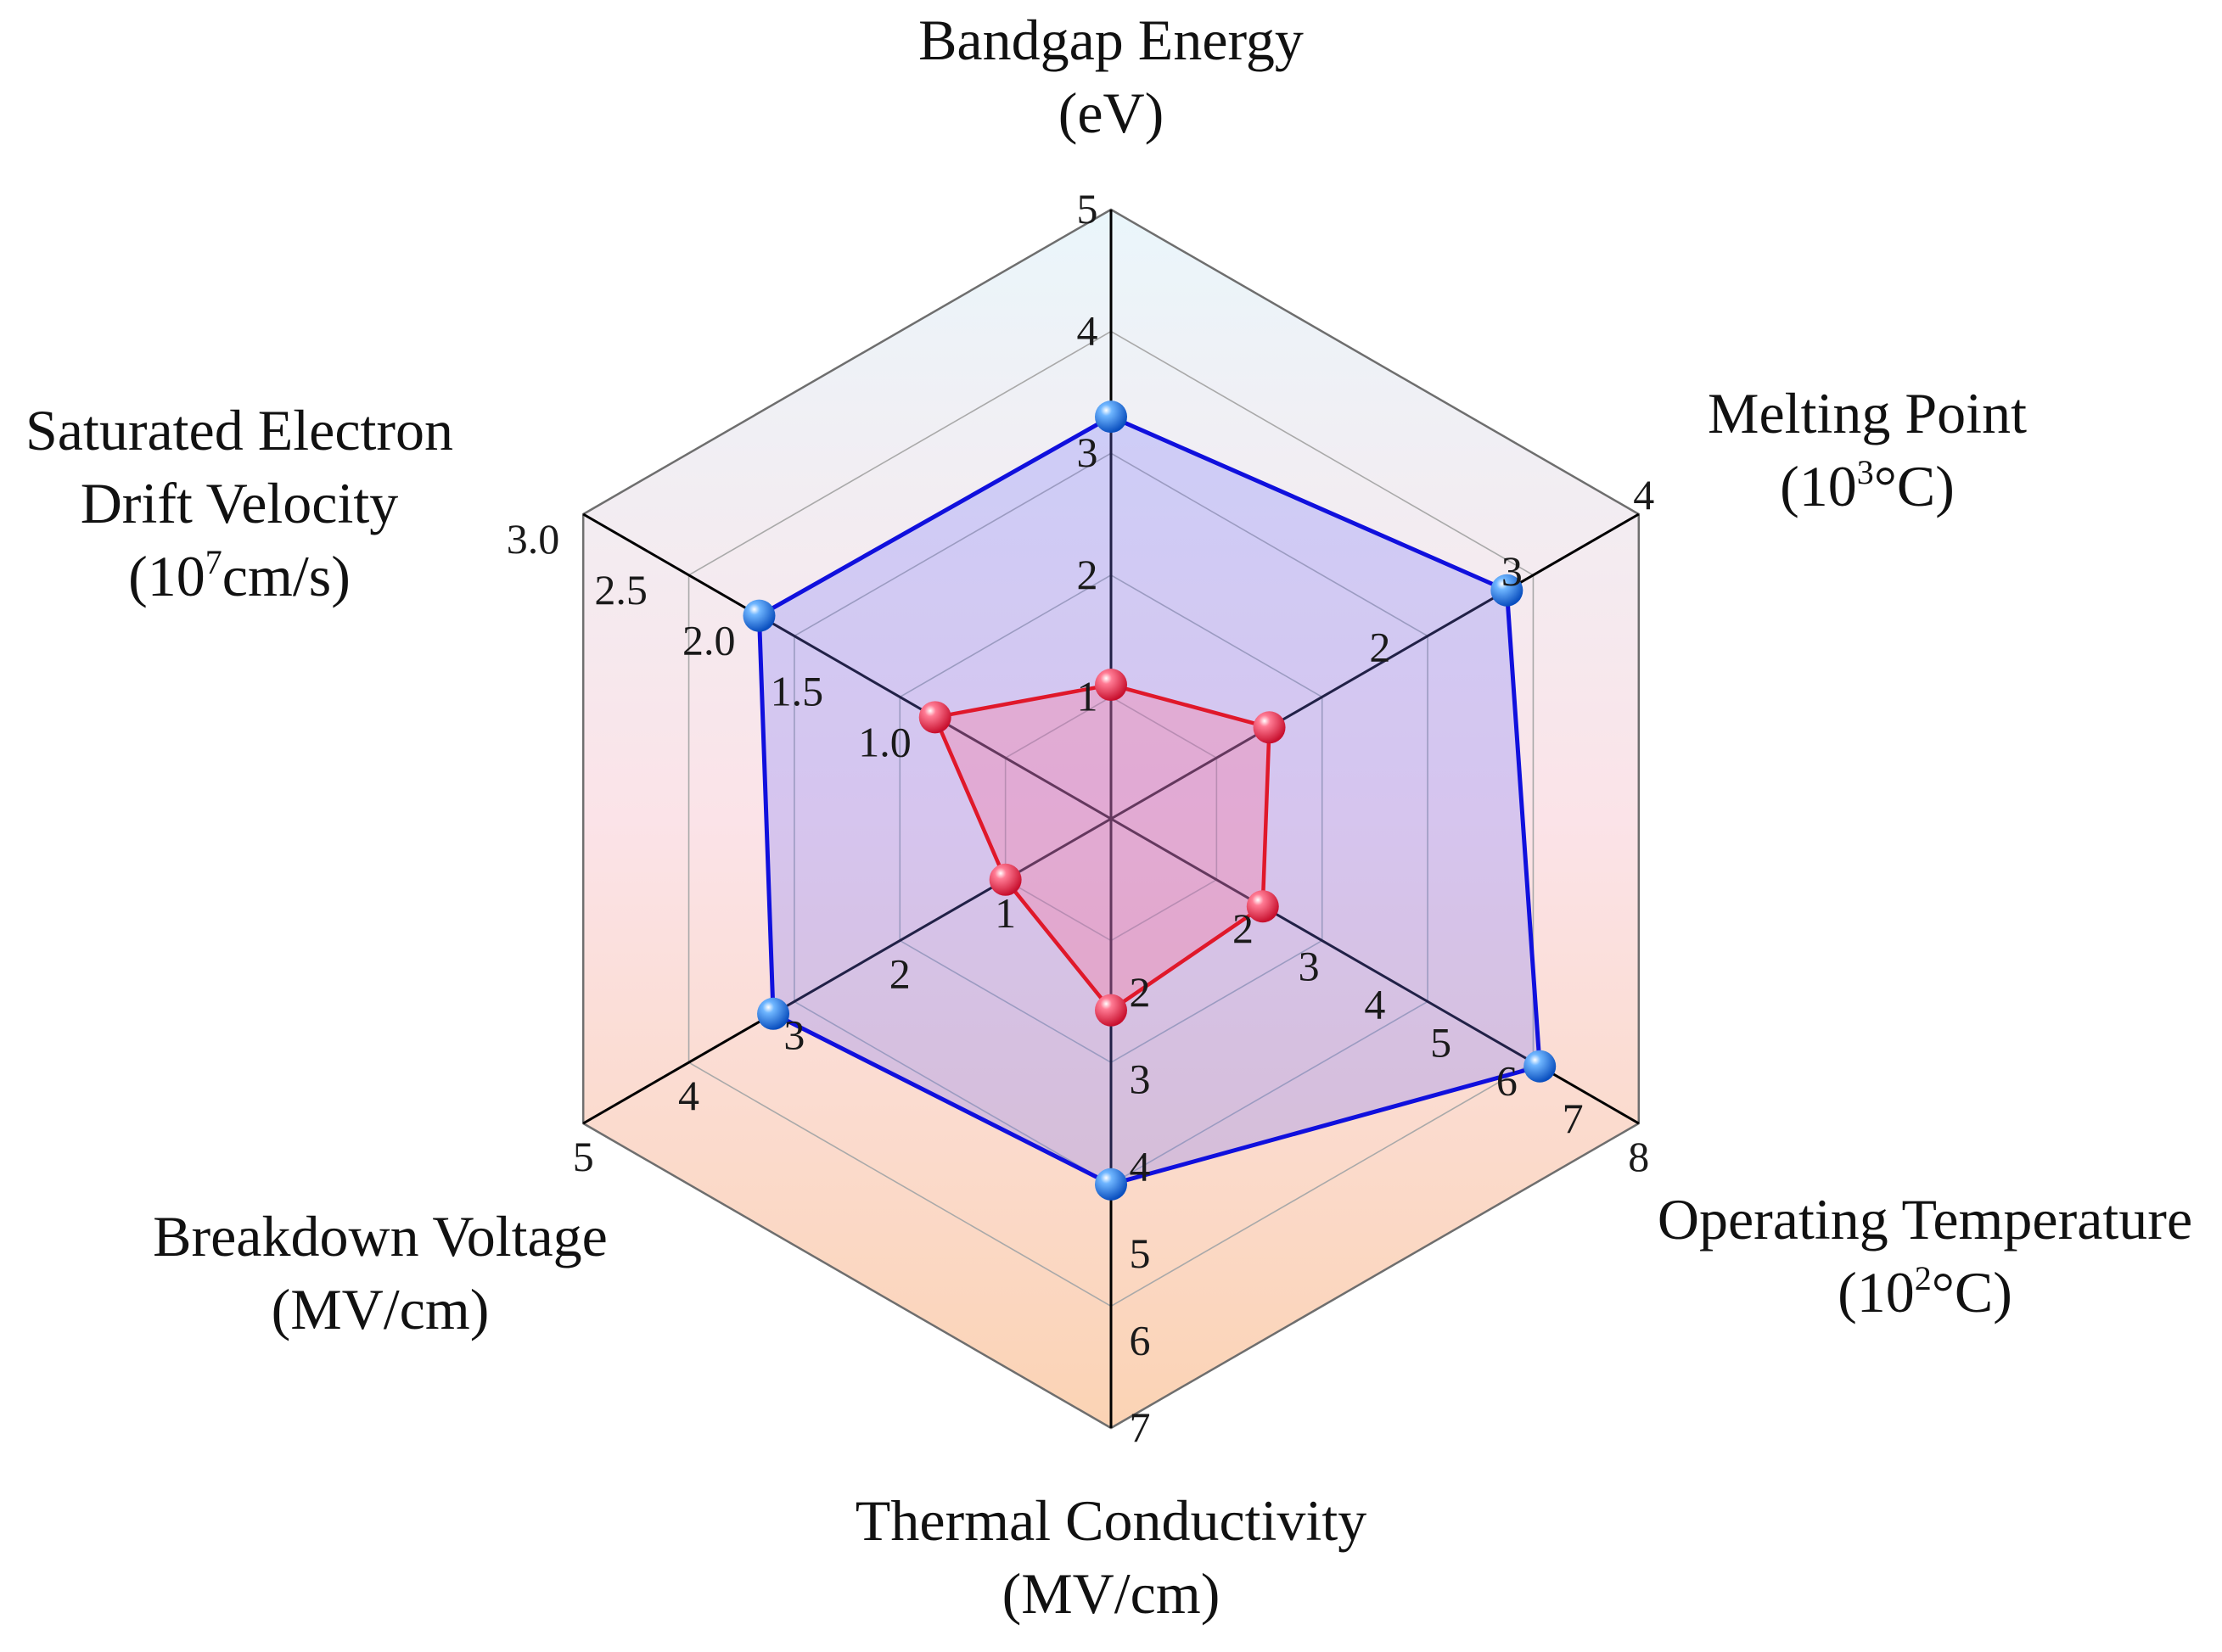 Image resolution: width=2222 pixels, height=1652 pixels. I want to click on axis-title-line: Breakdown Voltage, so click(380, 1236).